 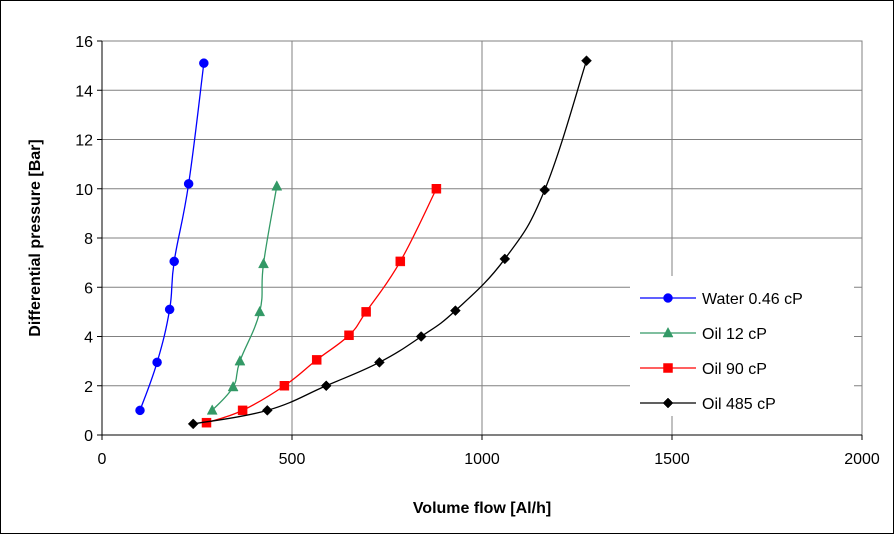 What do you see at coordinates (321, 306) in the screenshot?
I see `series-oil-90-cp` at bounding box center [321, 306].